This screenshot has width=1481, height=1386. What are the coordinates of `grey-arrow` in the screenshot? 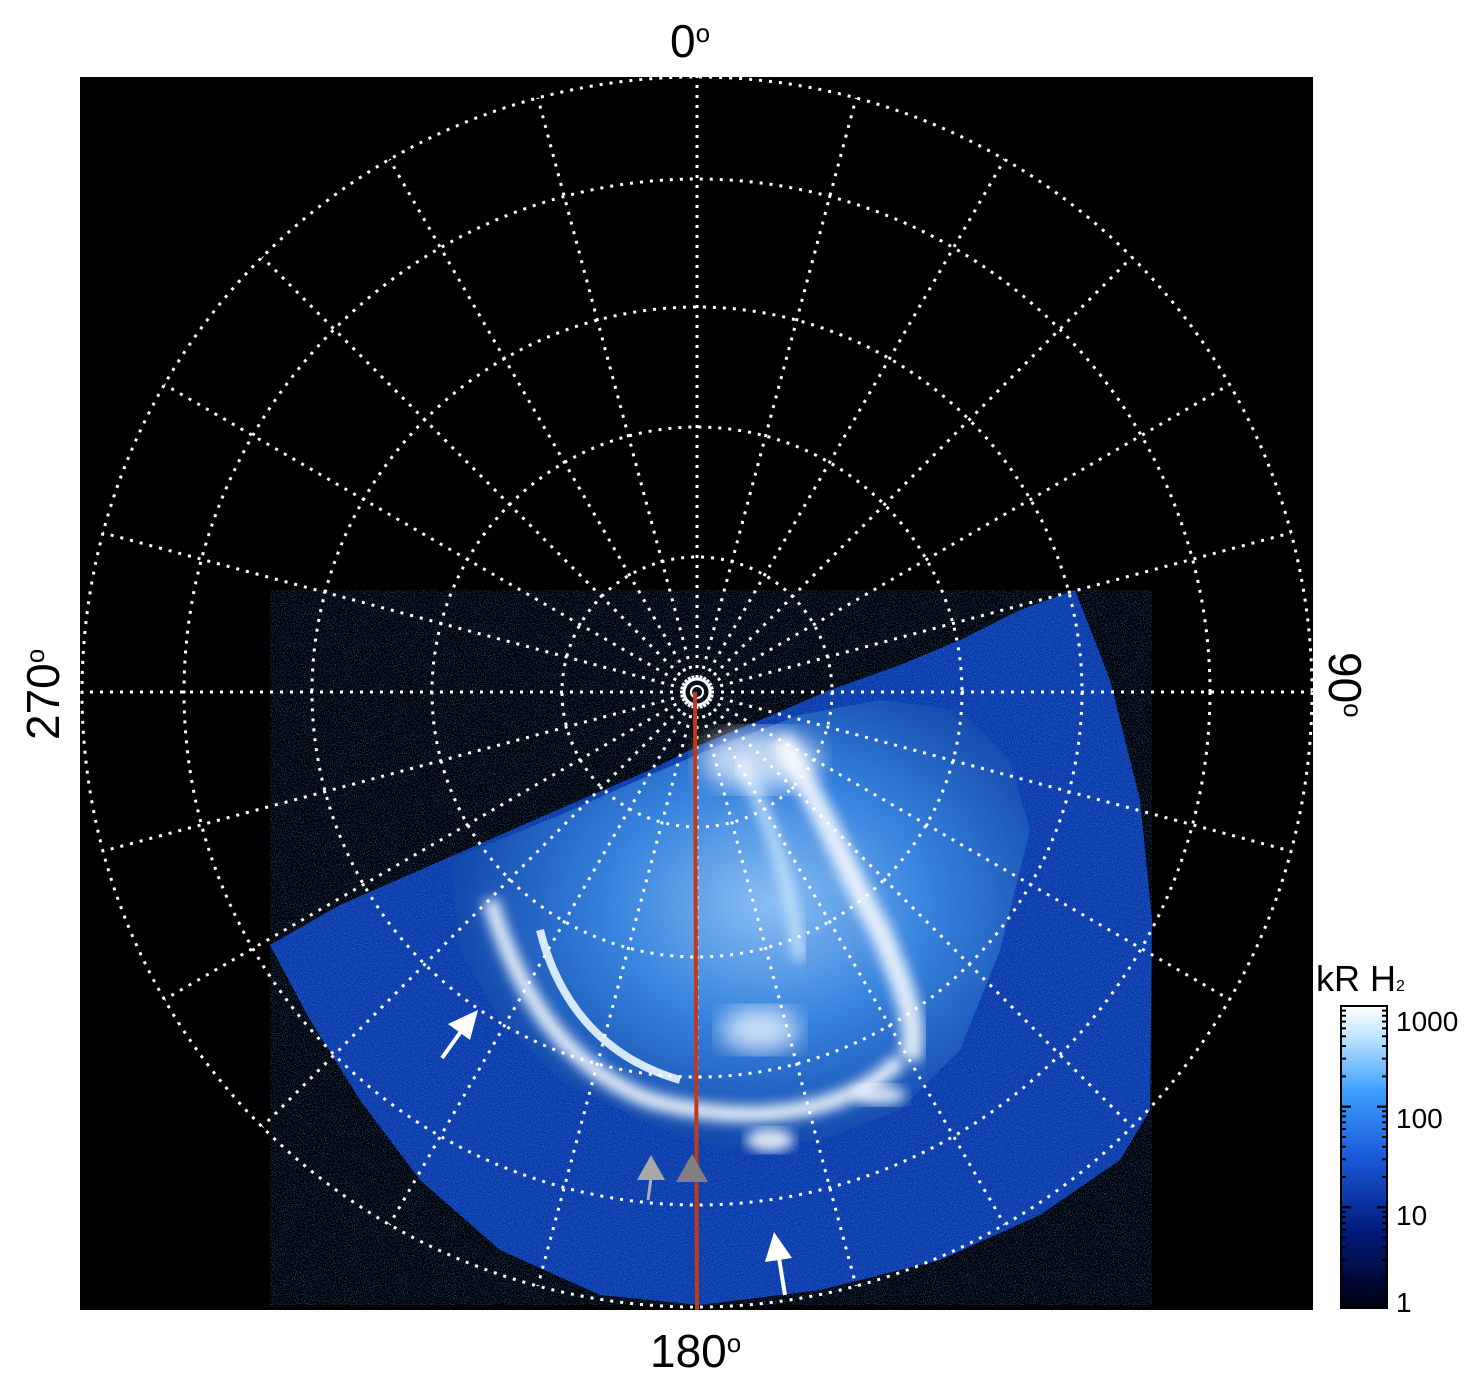 It's located at (651, 1178).